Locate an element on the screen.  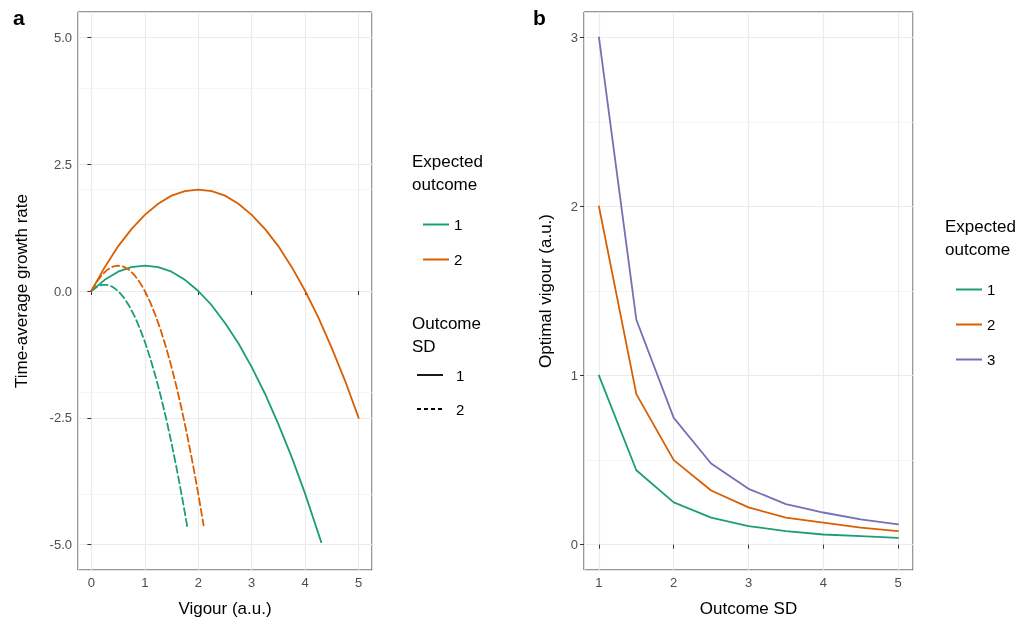
x-axis-title: Vigour (a.u.) is located at coordinates (225, 608).